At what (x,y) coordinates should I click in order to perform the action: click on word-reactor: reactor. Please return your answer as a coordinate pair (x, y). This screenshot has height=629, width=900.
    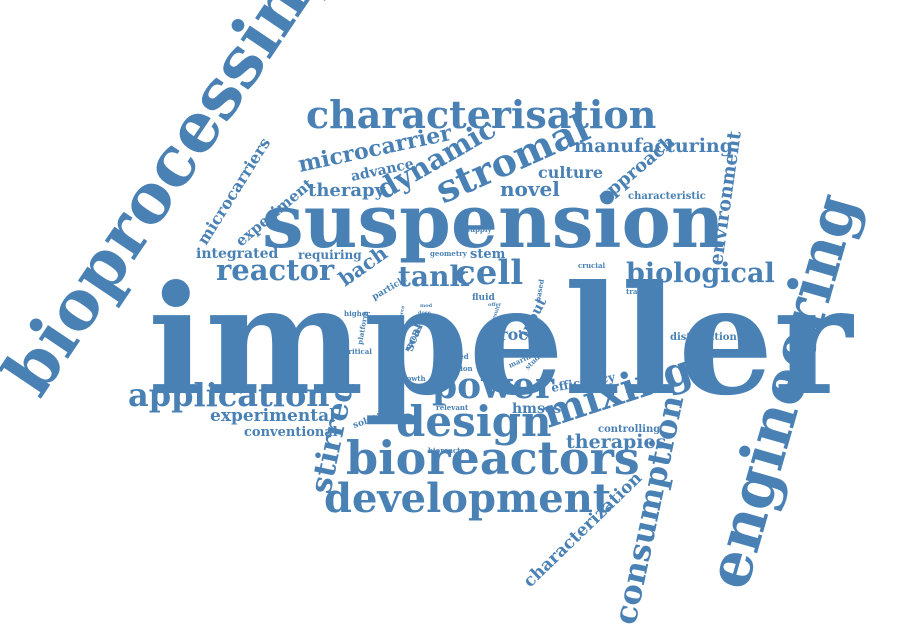
    Looking at the image, I should click on (275, 270).